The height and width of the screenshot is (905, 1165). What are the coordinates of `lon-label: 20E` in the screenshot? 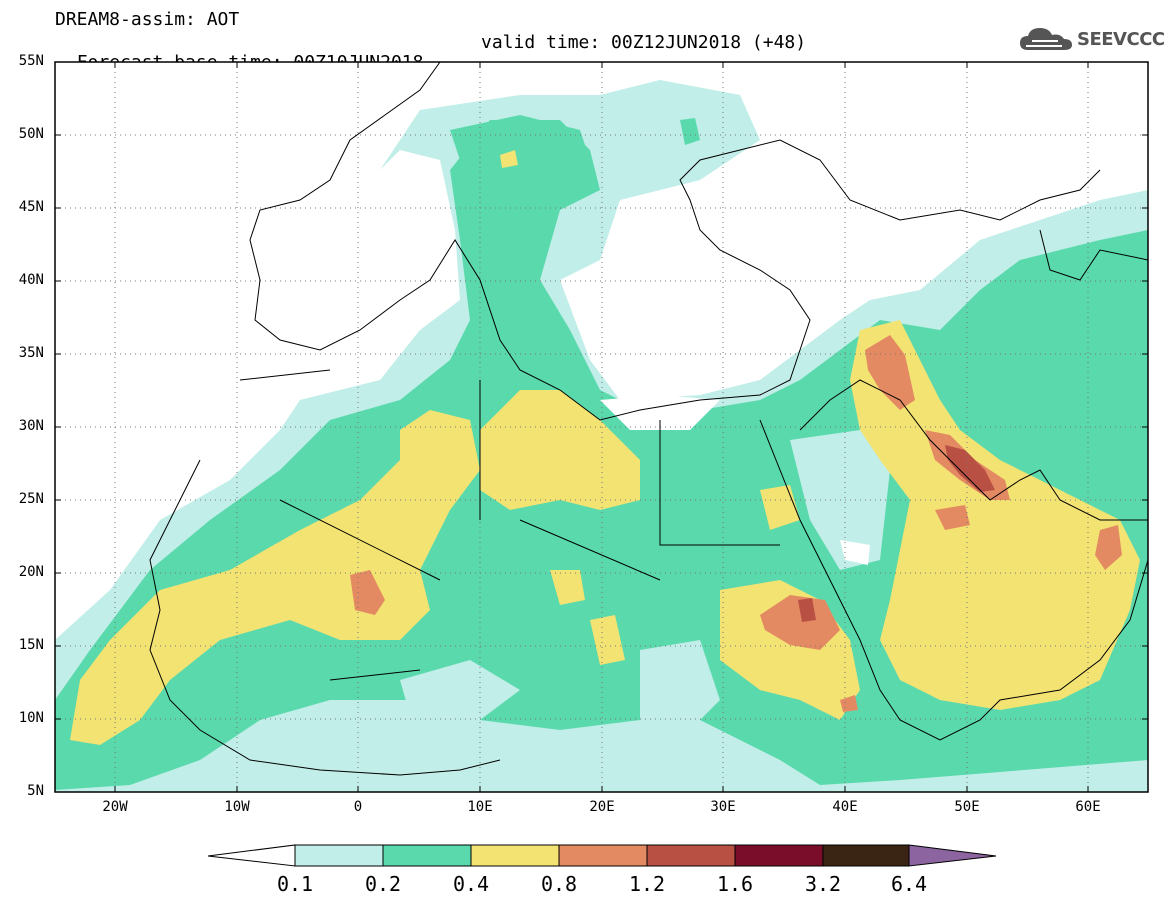 It's located at (602, 807).